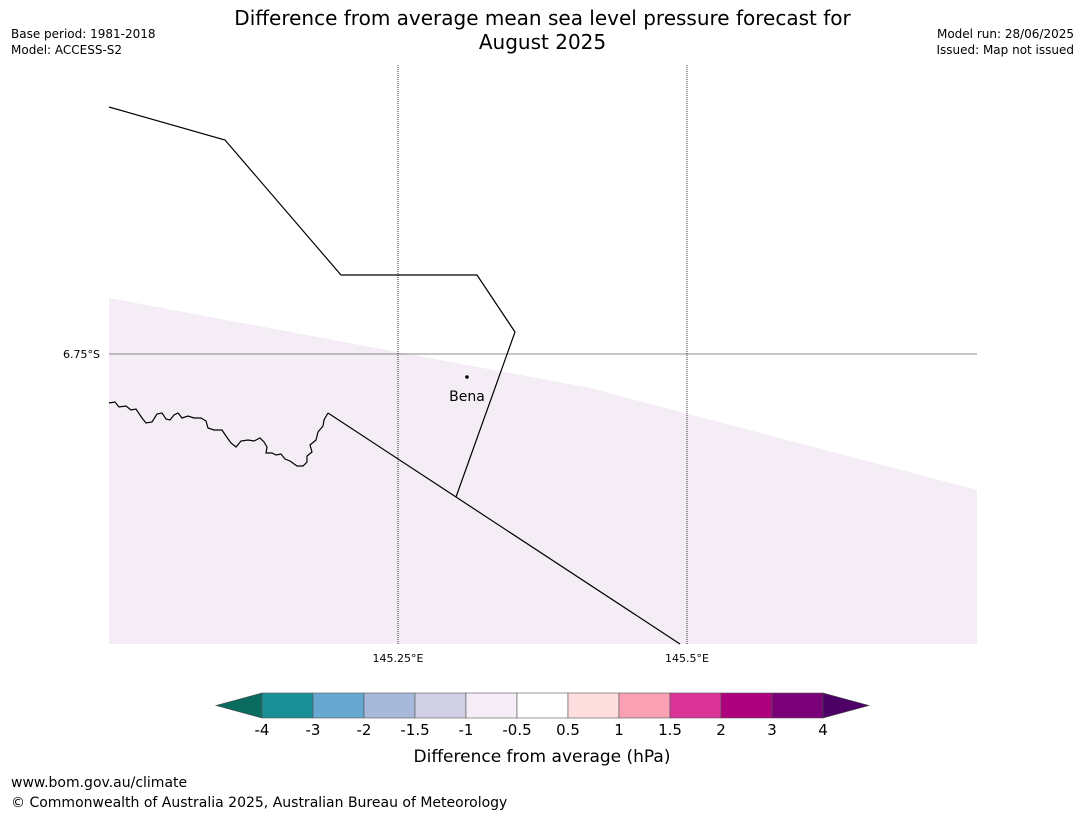  Describe the element at coordinates (238, 705) in the screenshot. I see `colorbar-under-arrow` at that location.